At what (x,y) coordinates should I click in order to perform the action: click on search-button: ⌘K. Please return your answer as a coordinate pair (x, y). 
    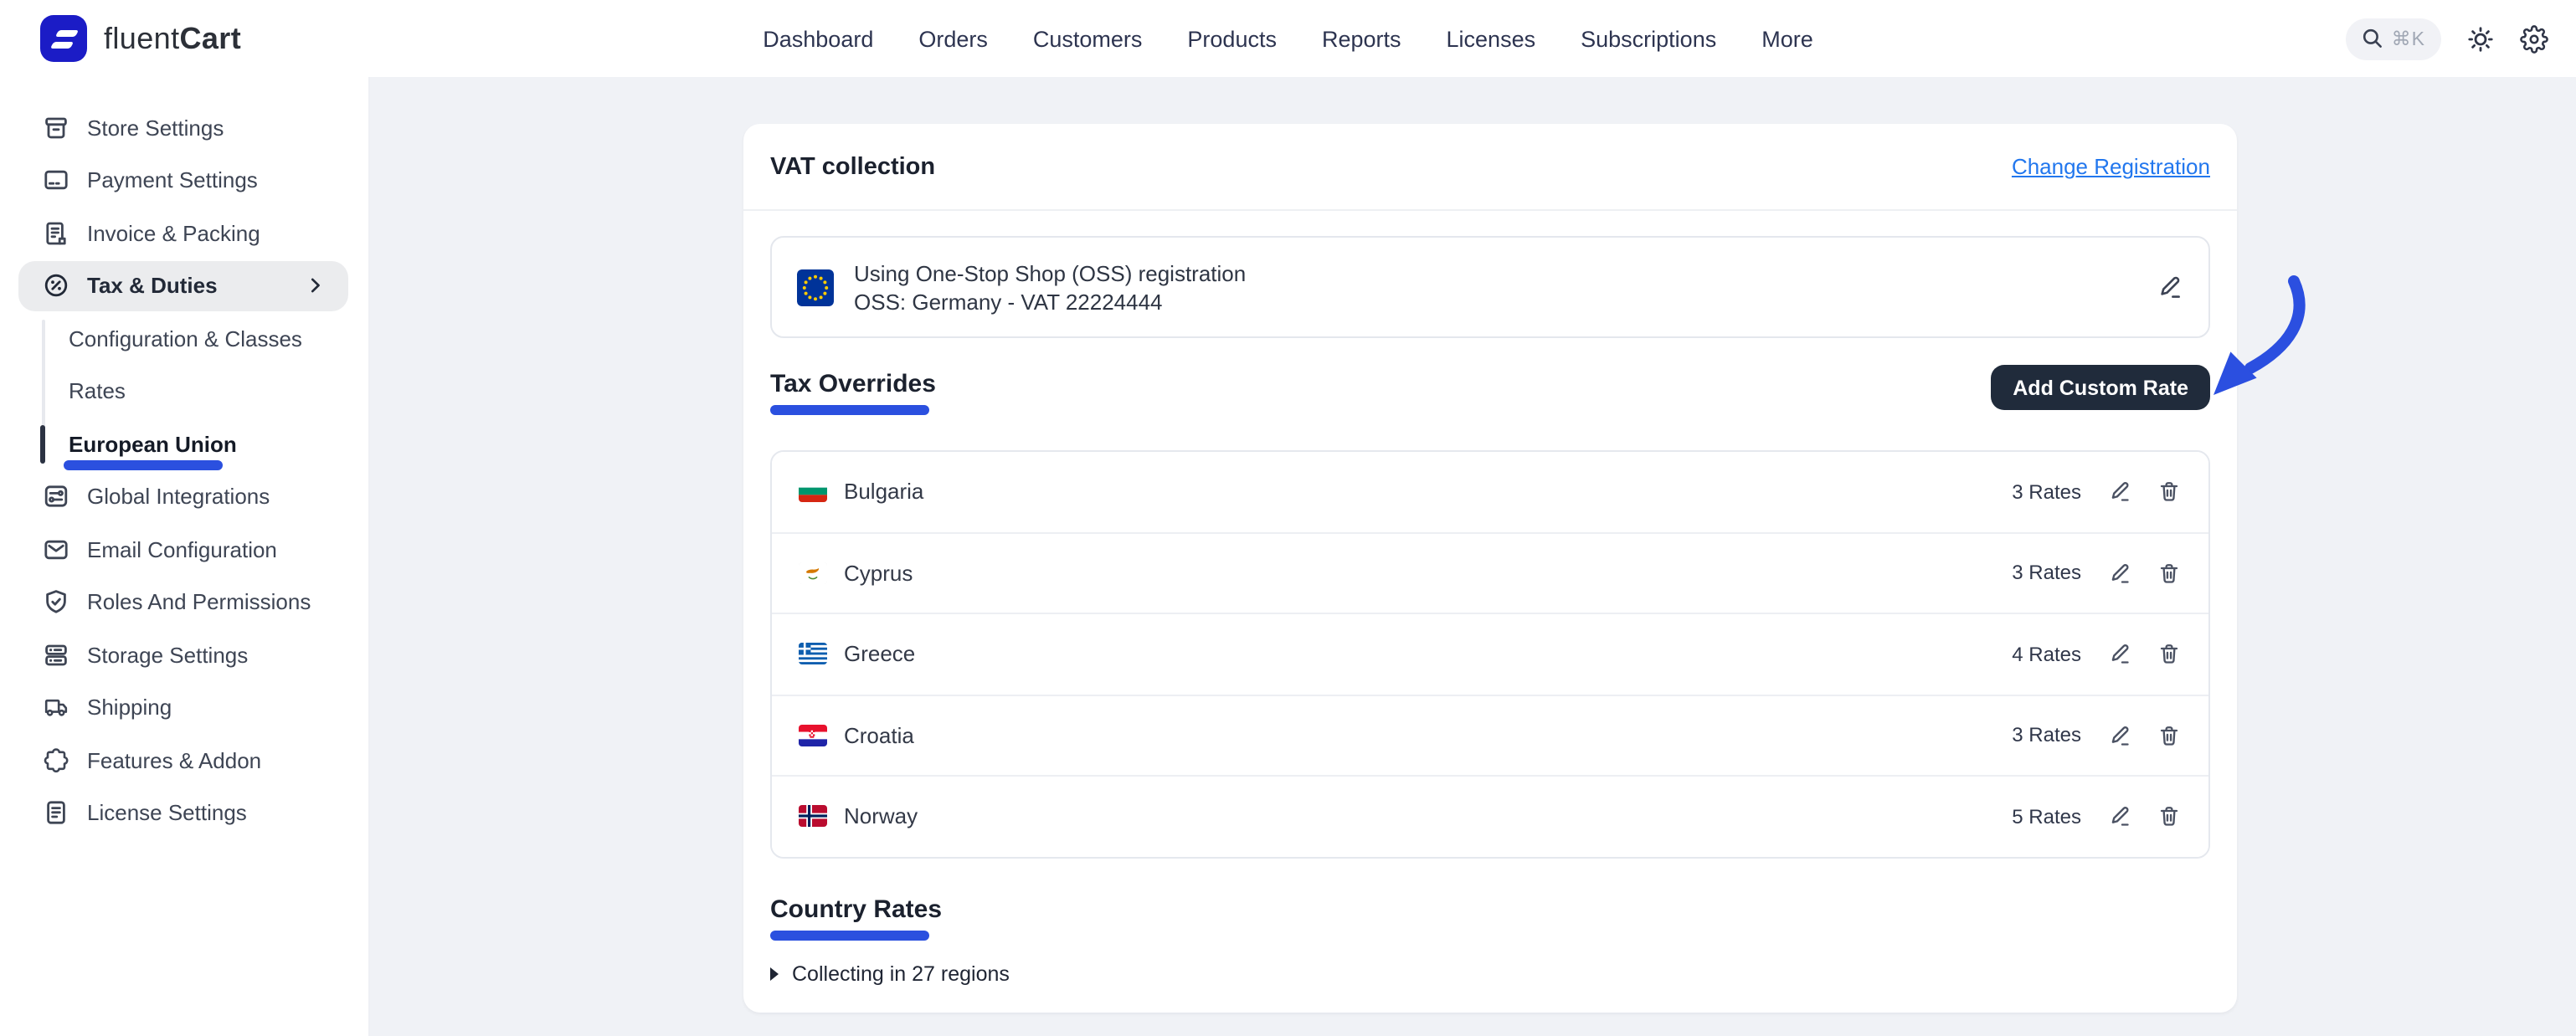
    Looking at the image, I should click on (2393, 38).